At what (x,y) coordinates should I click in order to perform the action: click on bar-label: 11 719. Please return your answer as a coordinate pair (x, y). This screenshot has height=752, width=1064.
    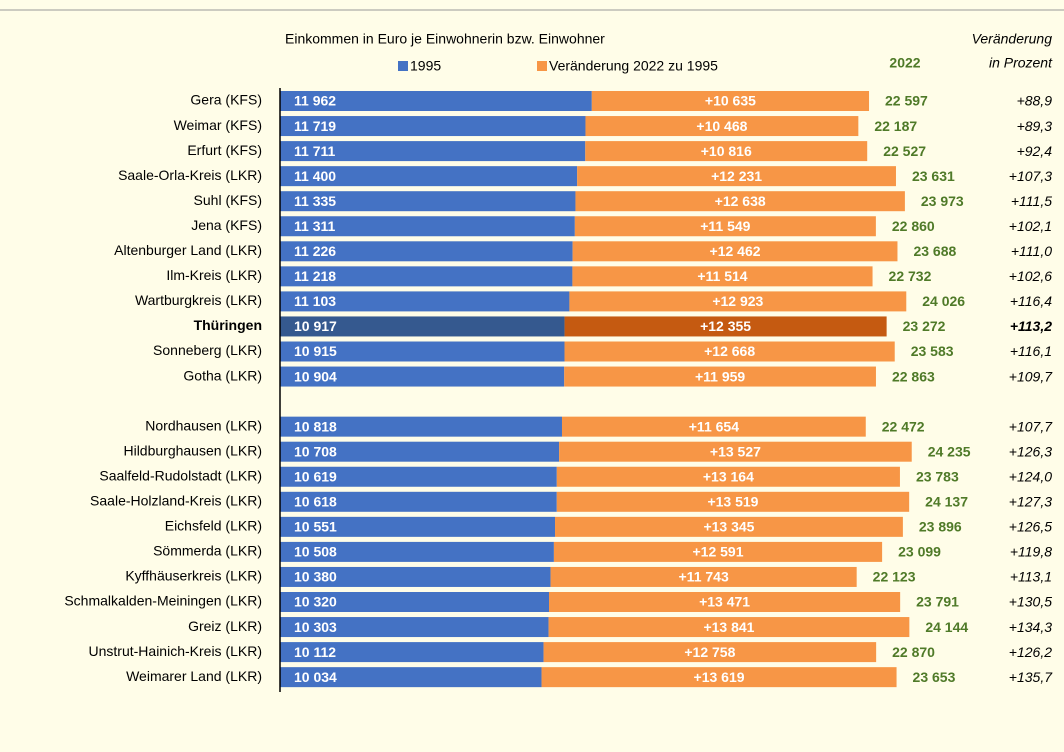
    Looking at the image, I should click on (315, 126).